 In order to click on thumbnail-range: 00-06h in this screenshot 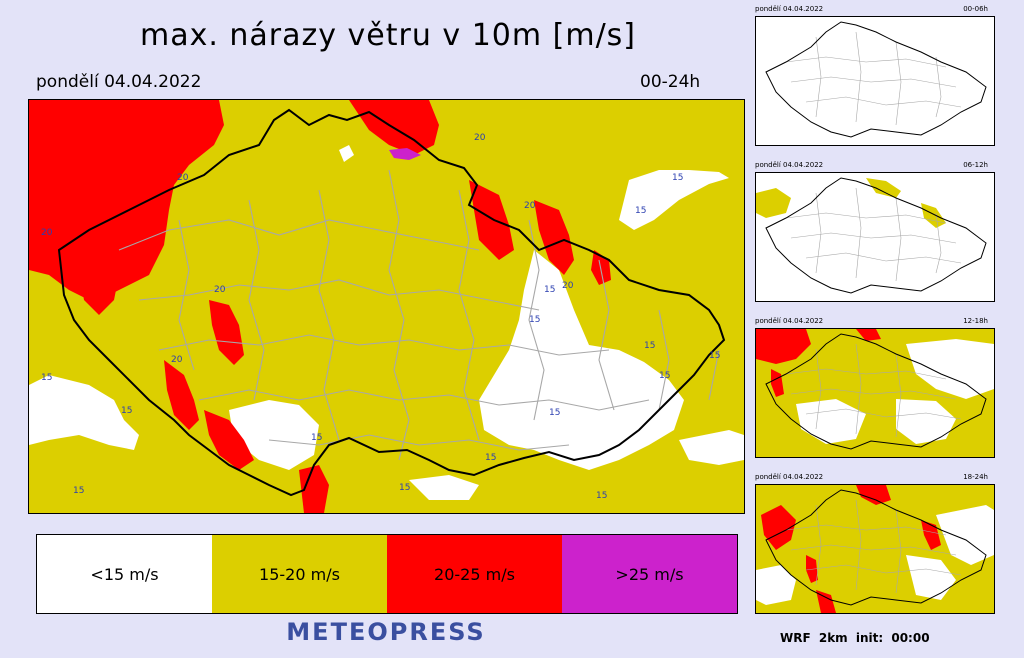, I will do `click(975, 9)`.